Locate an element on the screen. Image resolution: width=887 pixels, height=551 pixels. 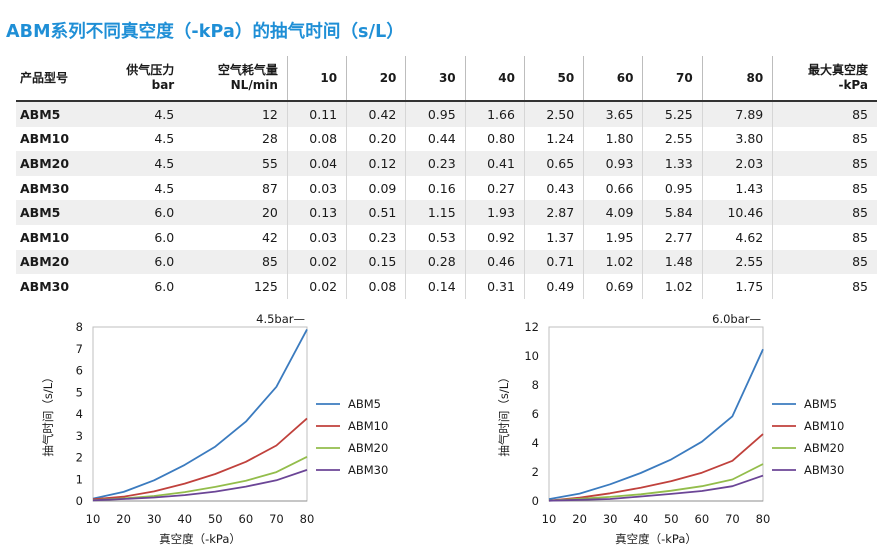
header-vacuum-70-label: 70 is located at coordinates (684, 77).